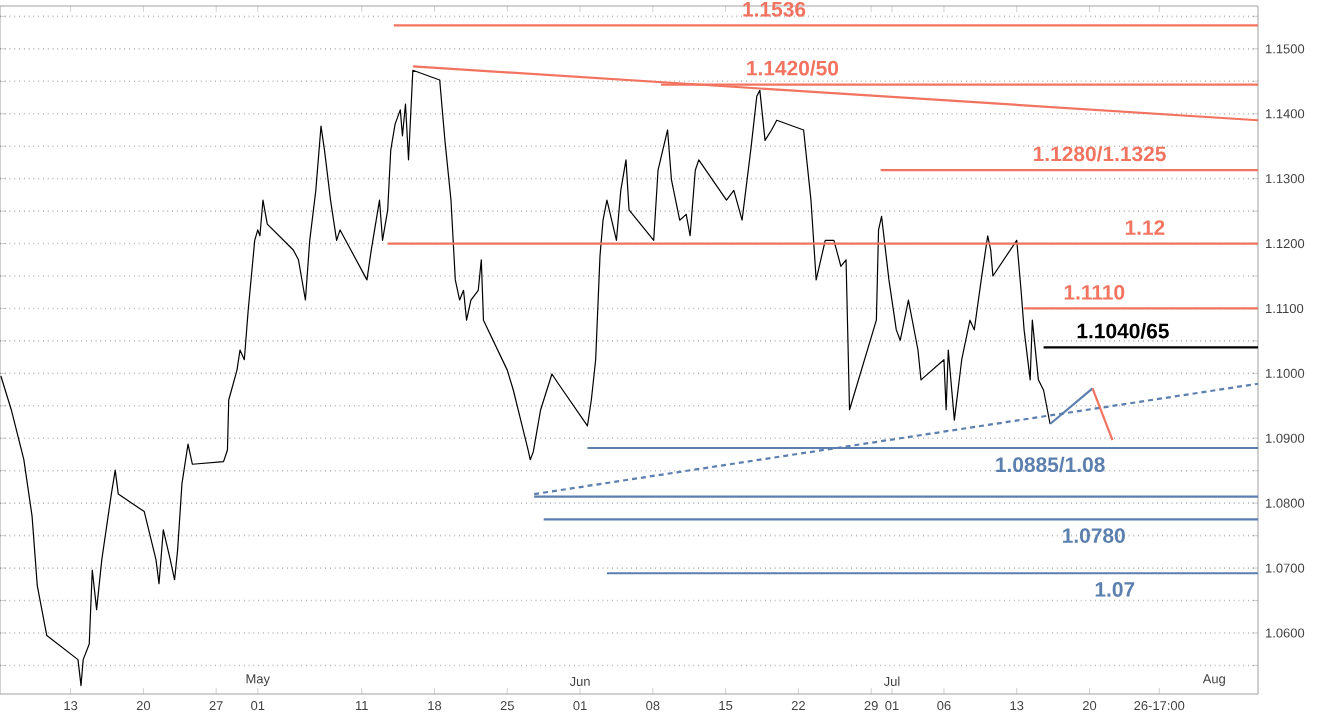 The height and width of the screenshot is (712, 1340). What do you see at coordinates (774, 9) in the screenshot?
I see `series-label: 1.1536` at bounding box center [774, 9].